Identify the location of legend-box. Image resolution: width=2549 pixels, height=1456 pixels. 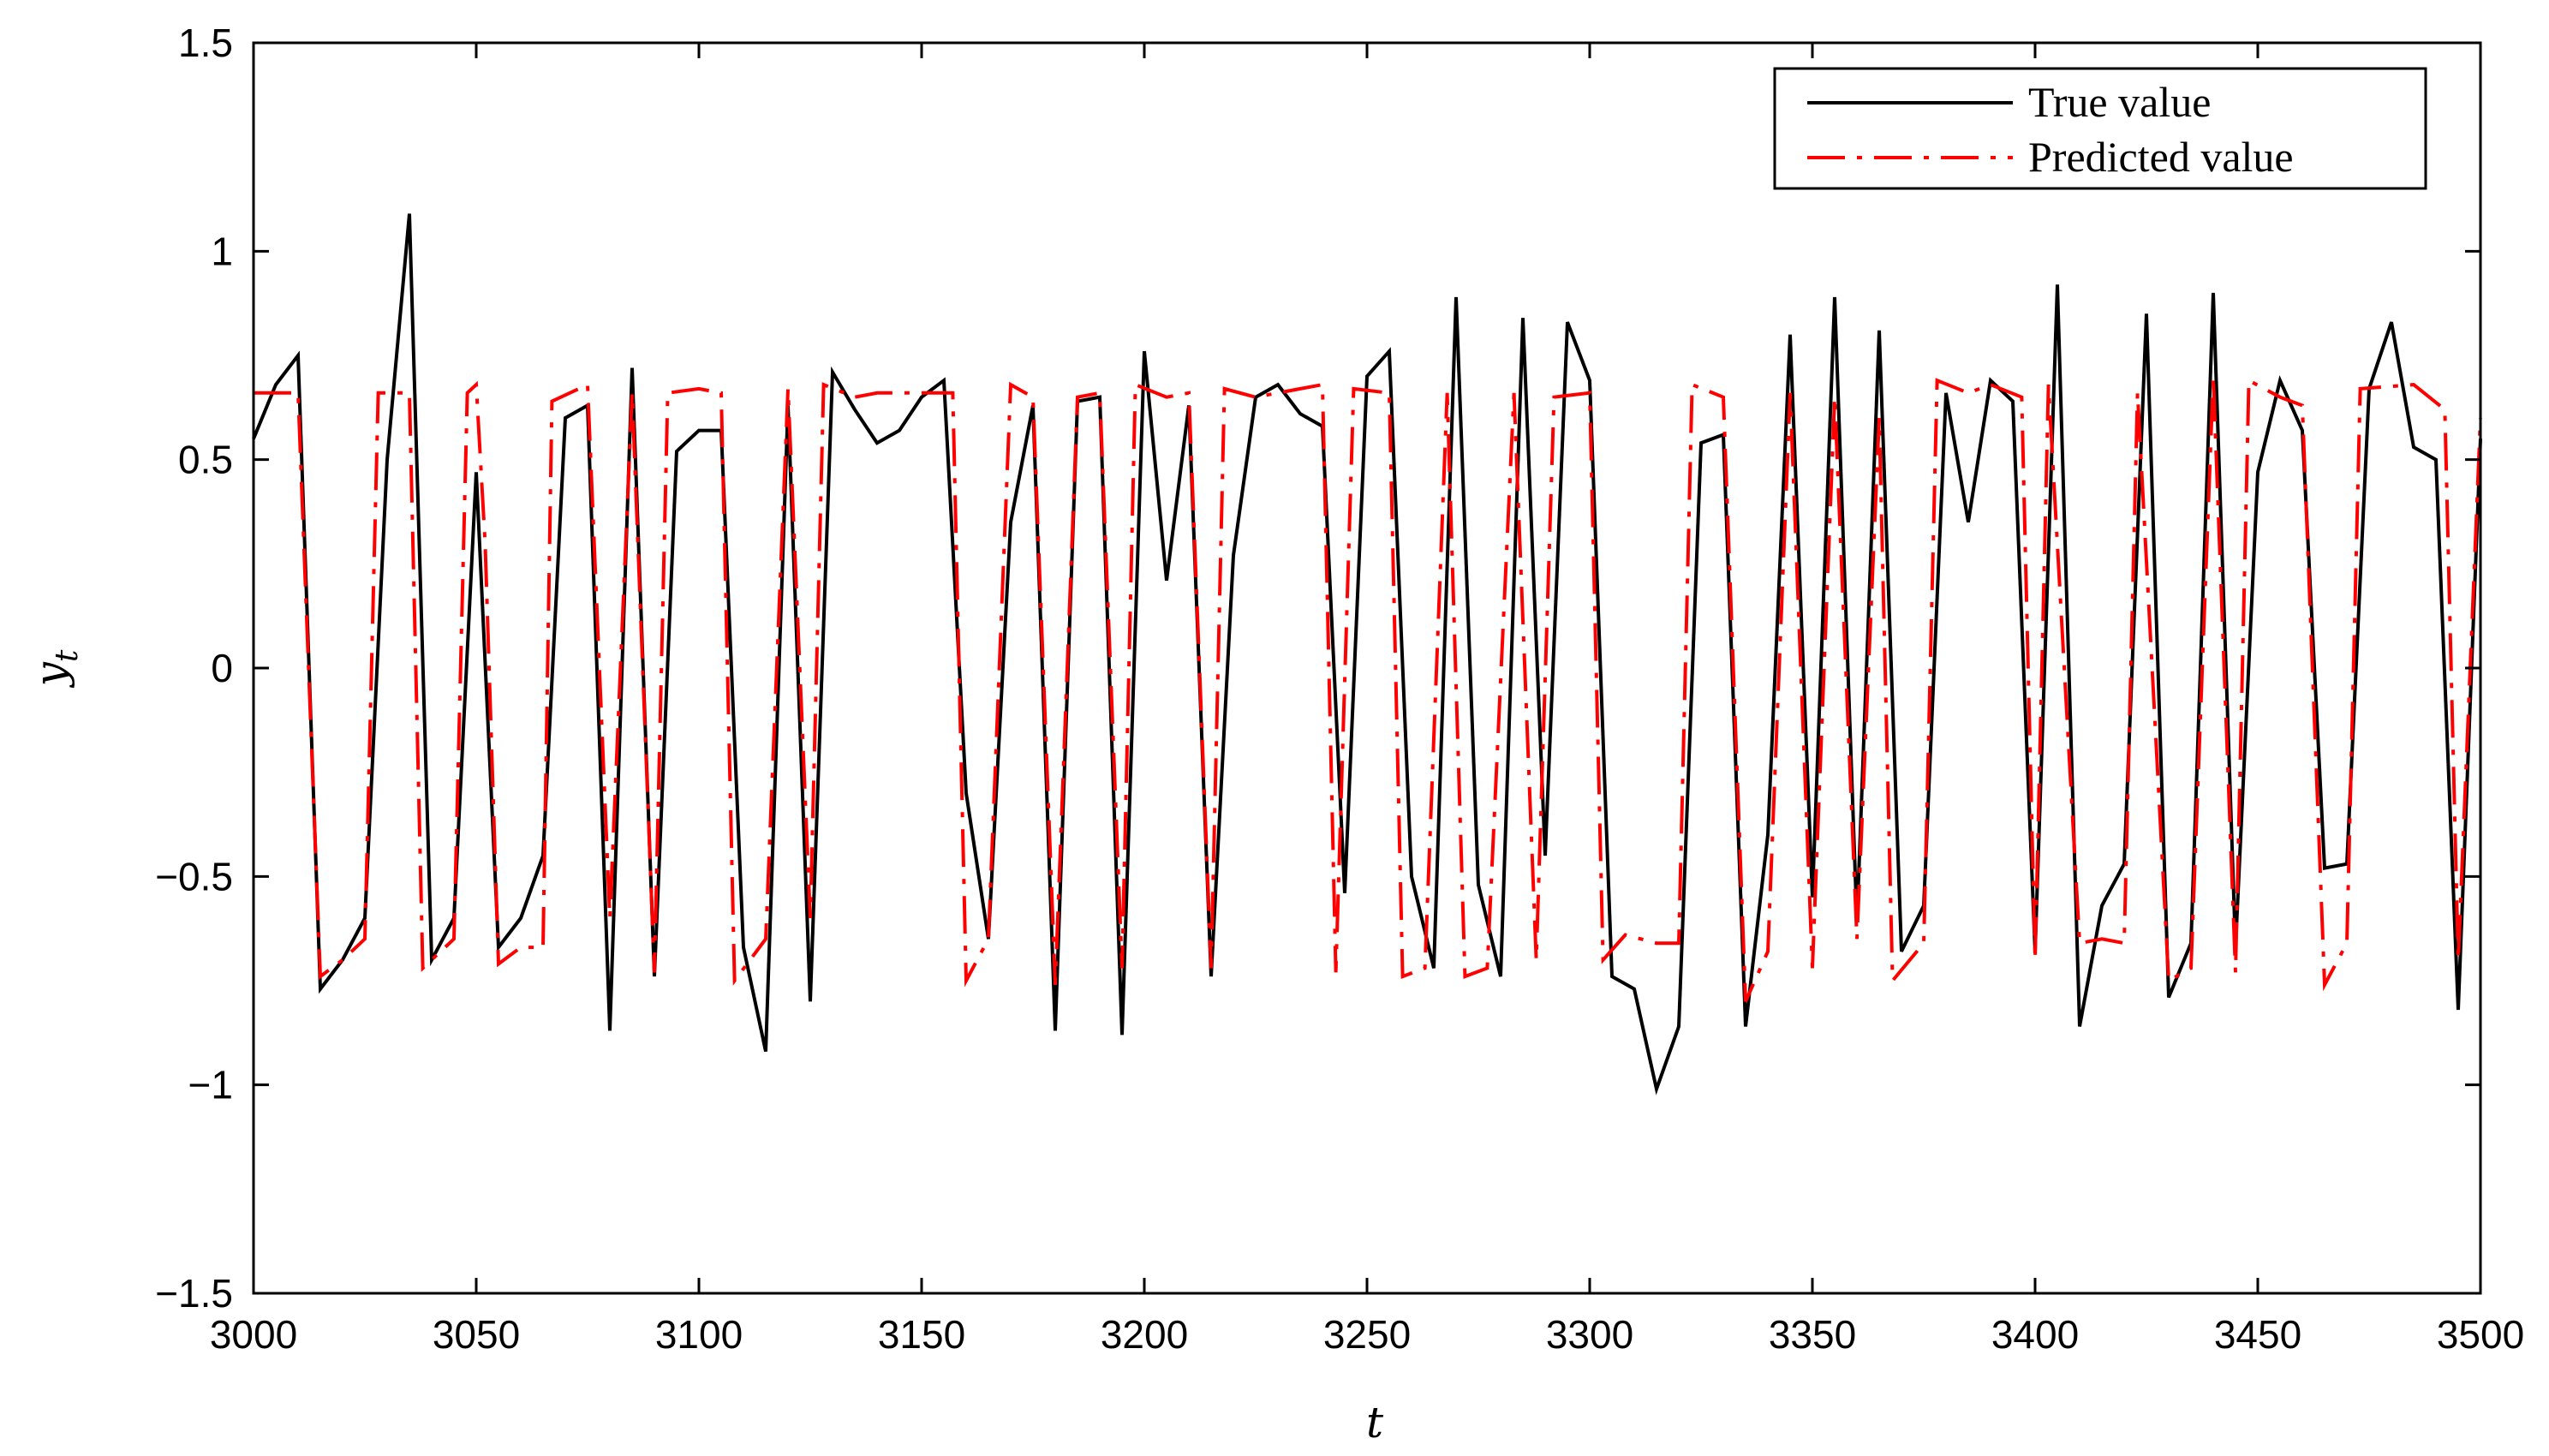
(2100, 128).